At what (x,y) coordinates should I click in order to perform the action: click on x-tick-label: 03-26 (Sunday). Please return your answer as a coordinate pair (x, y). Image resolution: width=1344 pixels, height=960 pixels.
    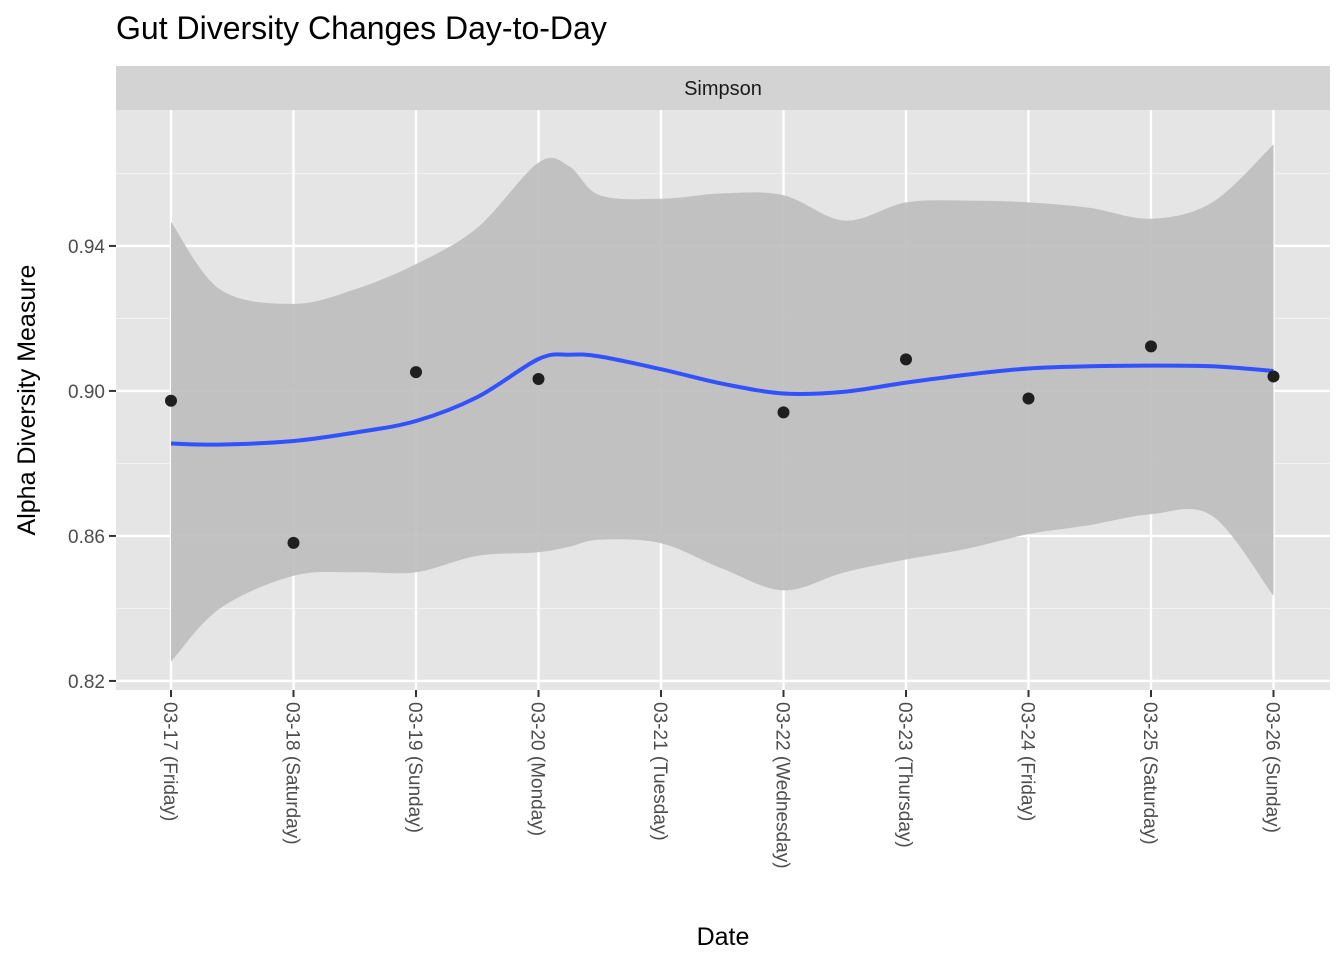
    Looking at the image, I should click on (1272, 767).